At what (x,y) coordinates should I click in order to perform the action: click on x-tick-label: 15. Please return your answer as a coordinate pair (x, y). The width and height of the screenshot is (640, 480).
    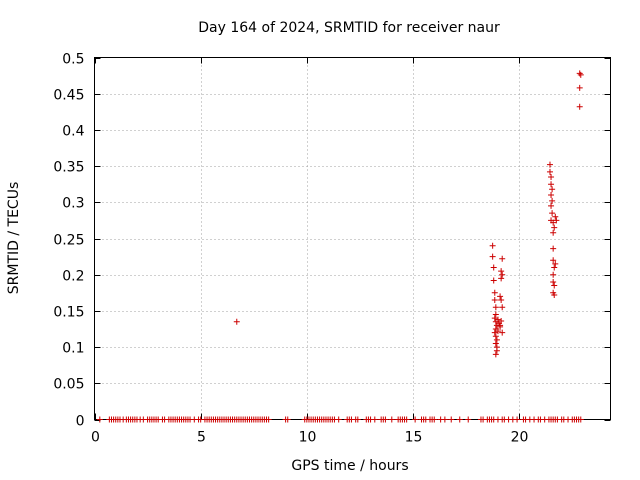
    Looking at the image, I should click on (414, 438).